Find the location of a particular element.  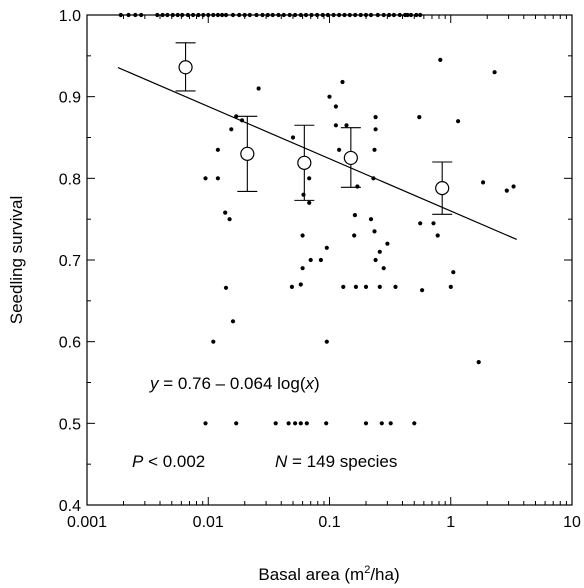

p-value: < 0.002 is located at coordinates (174, 461).